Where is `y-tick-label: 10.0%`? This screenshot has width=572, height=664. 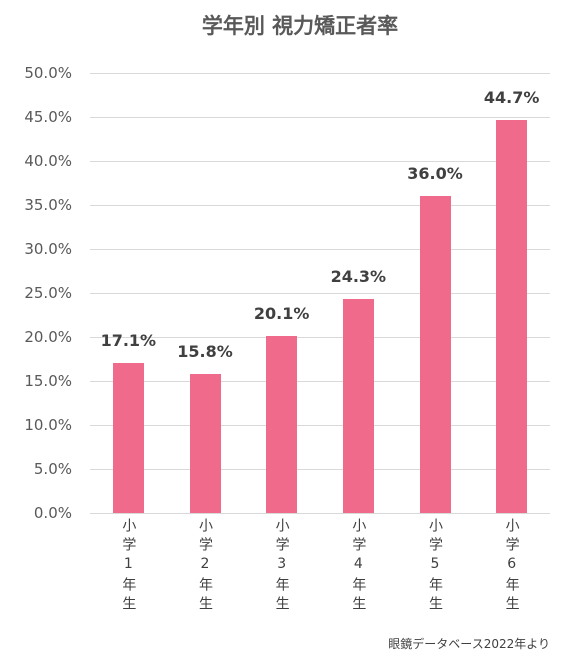 y-tick-label: 10.0% is located at coordinates (48, 425).